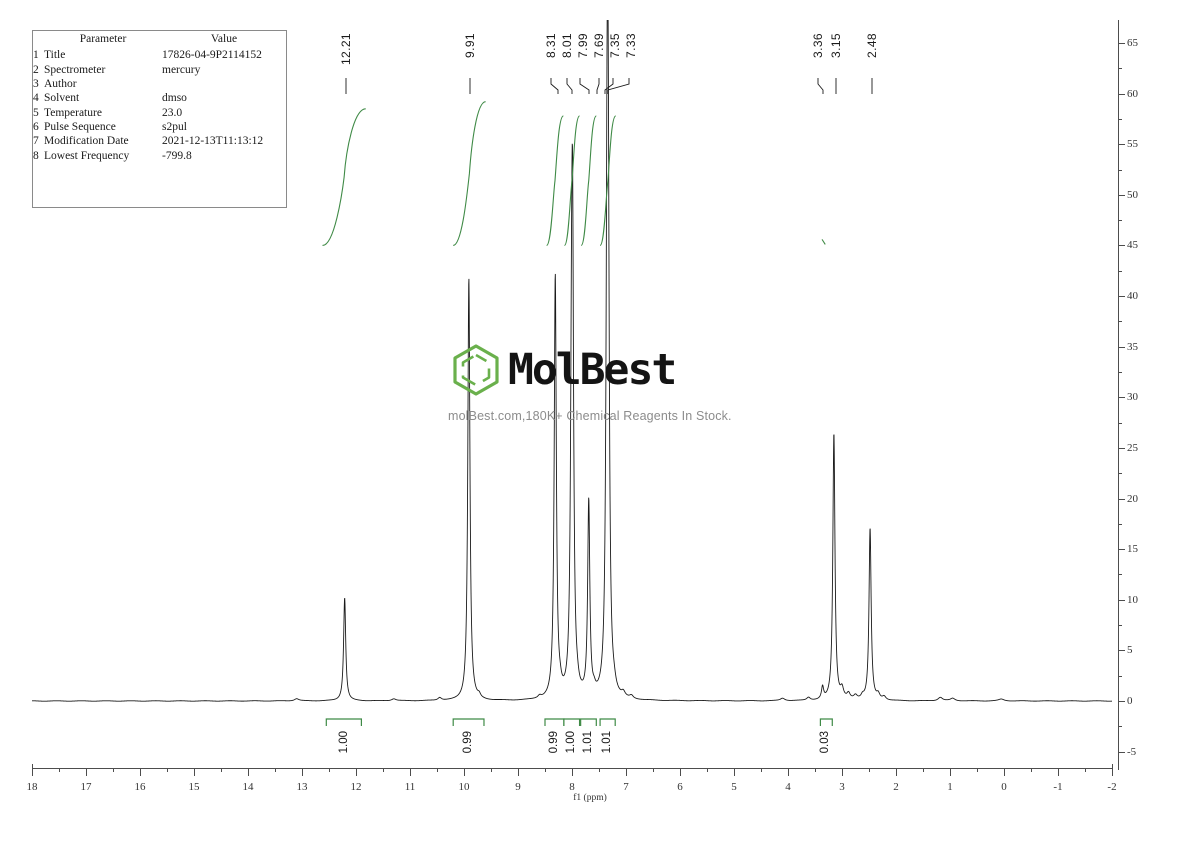 The width and height of the screenshot is (1190, 841). What do you see at coordinates (159, 69) in the screenshot?
I see `parameter-row: 2 Spectrometer mercury` at bounding box center [159, 69].